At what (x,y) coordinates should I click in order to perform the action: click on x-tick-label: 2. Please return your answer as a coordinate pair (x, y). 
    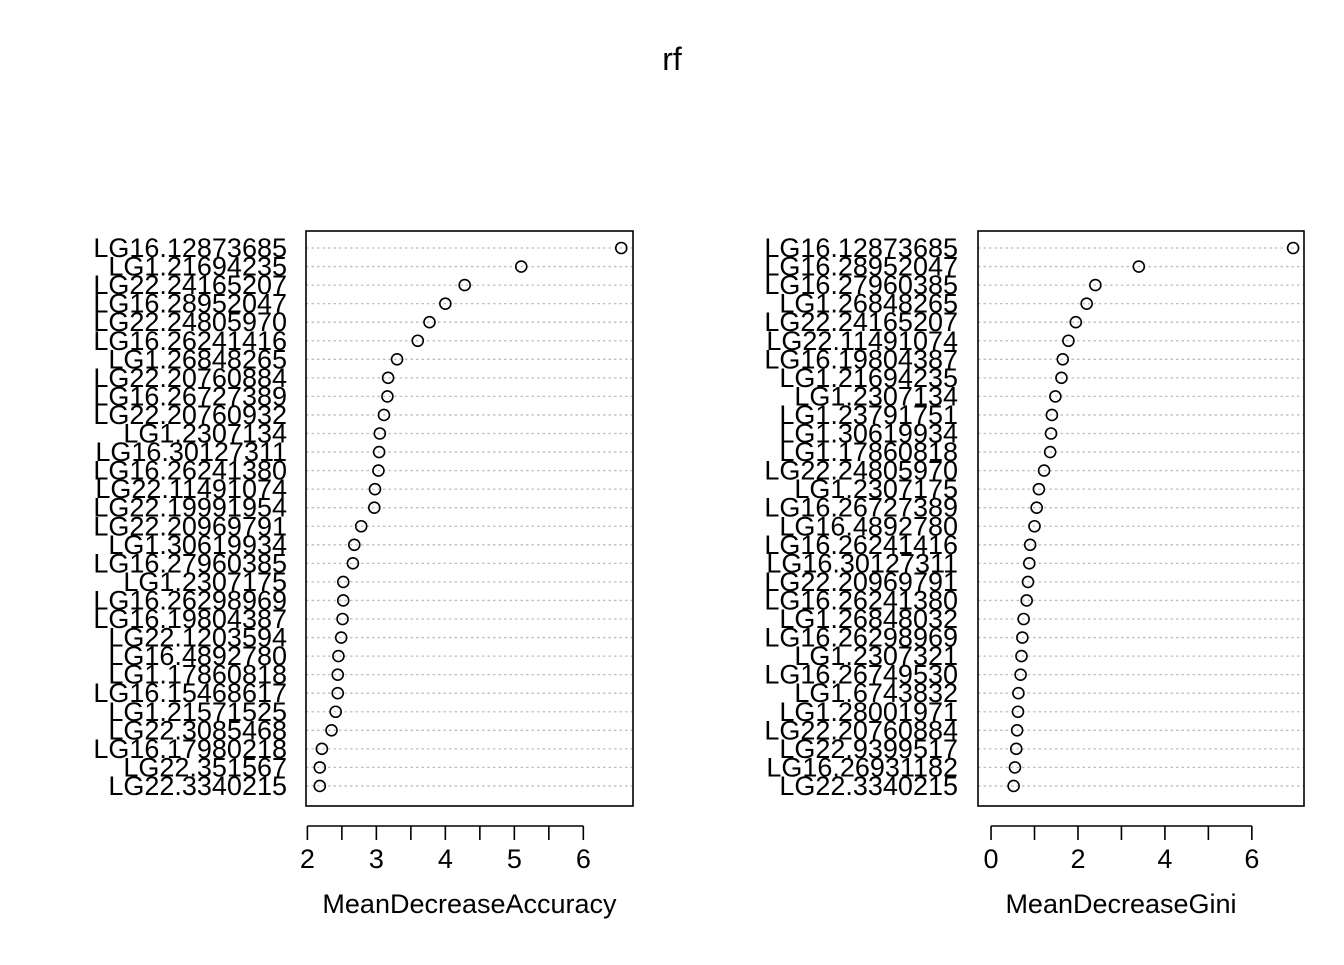
    Looking at the image, I should click on (307, 859).